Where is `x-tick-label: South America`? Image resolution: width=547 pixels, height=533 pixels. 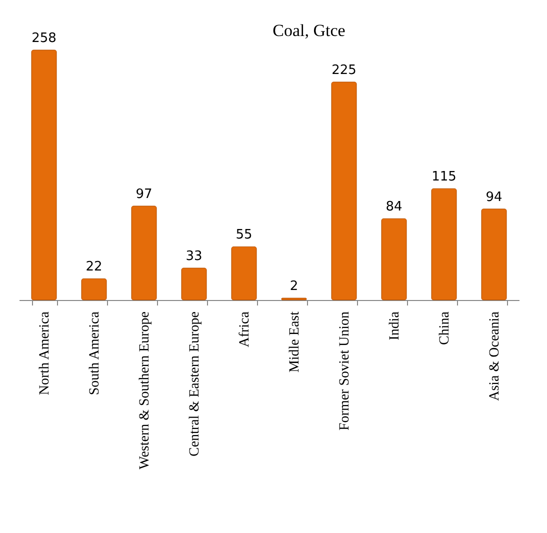 x-tick-label: South America is located at coordinates (95, 353).